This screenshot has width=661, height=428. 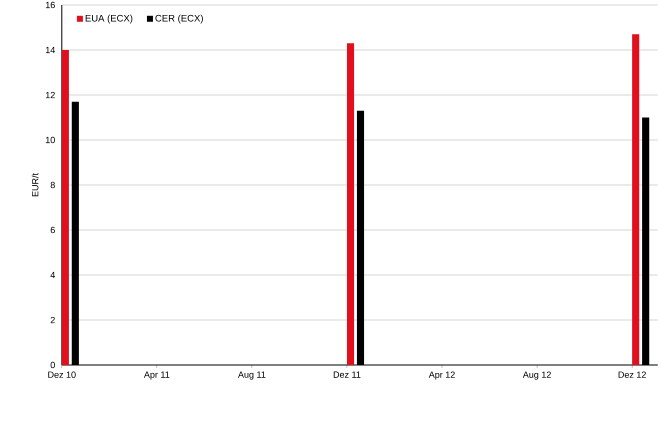 What do you see at coordinates (52, 185) in the screenshot?
I see `y-tick-label: 8` at bounding box center [52, 185].